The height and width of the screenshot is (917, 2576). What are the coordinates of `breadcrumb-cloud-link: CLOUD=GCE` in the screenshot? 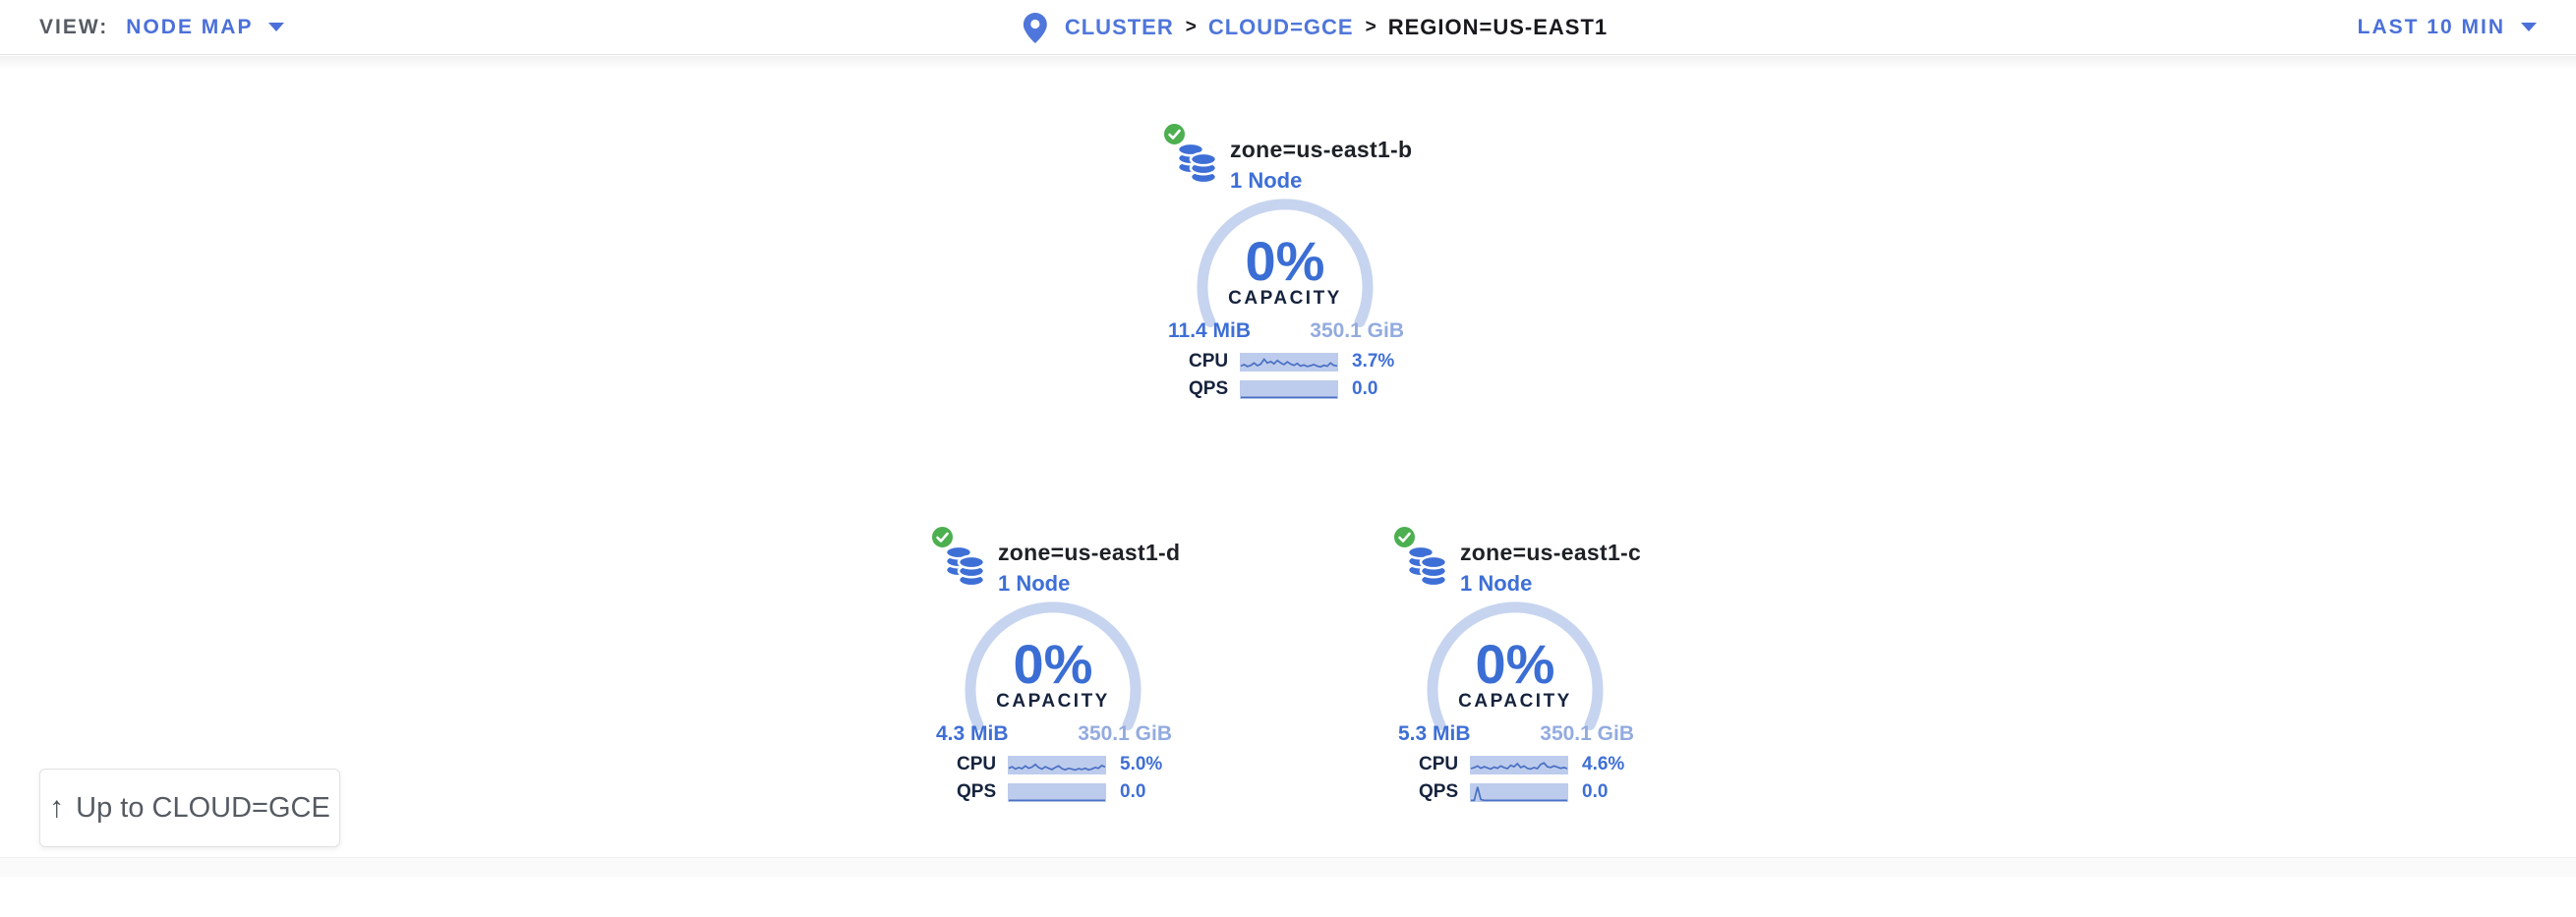 It's located at (1280, 27).